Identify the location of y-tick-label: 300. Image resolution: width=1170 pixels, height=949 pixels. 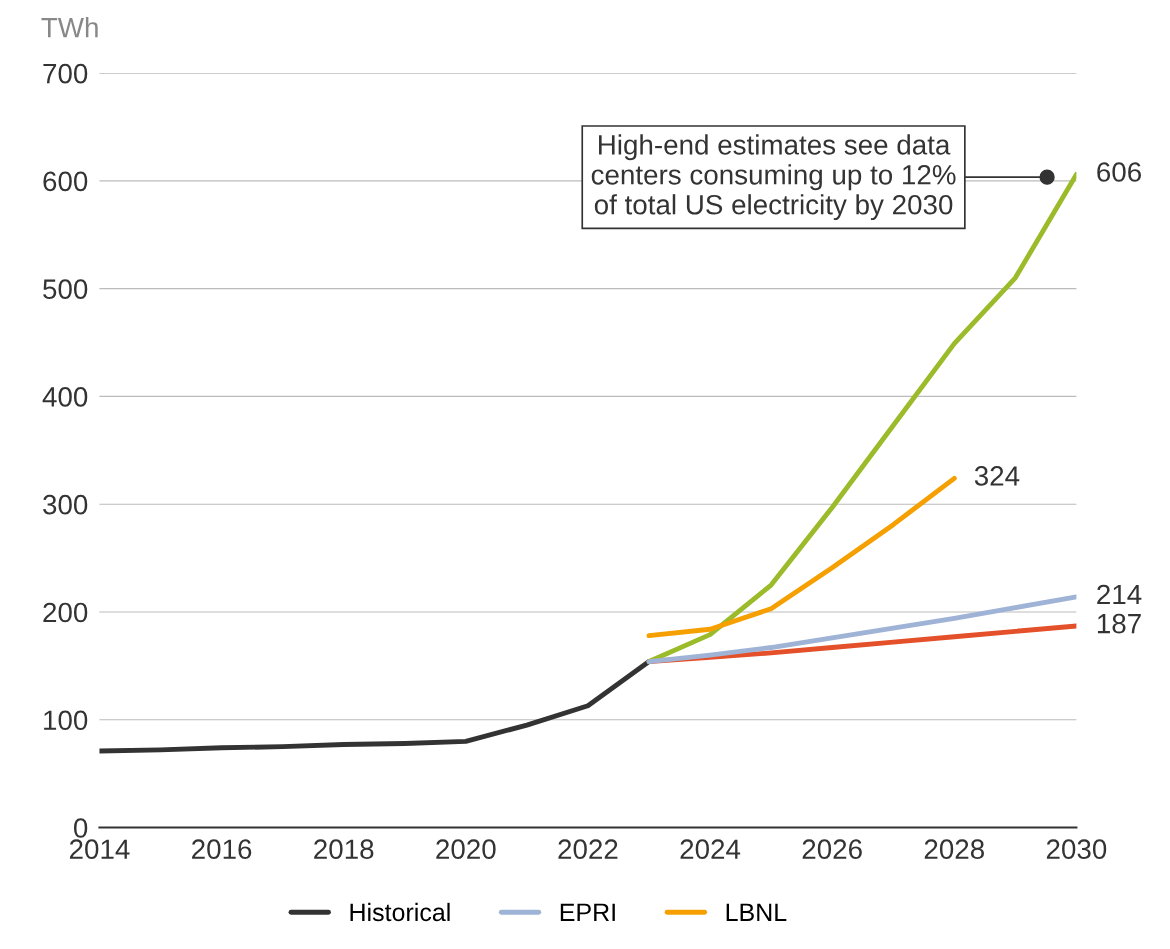
(65, 504).